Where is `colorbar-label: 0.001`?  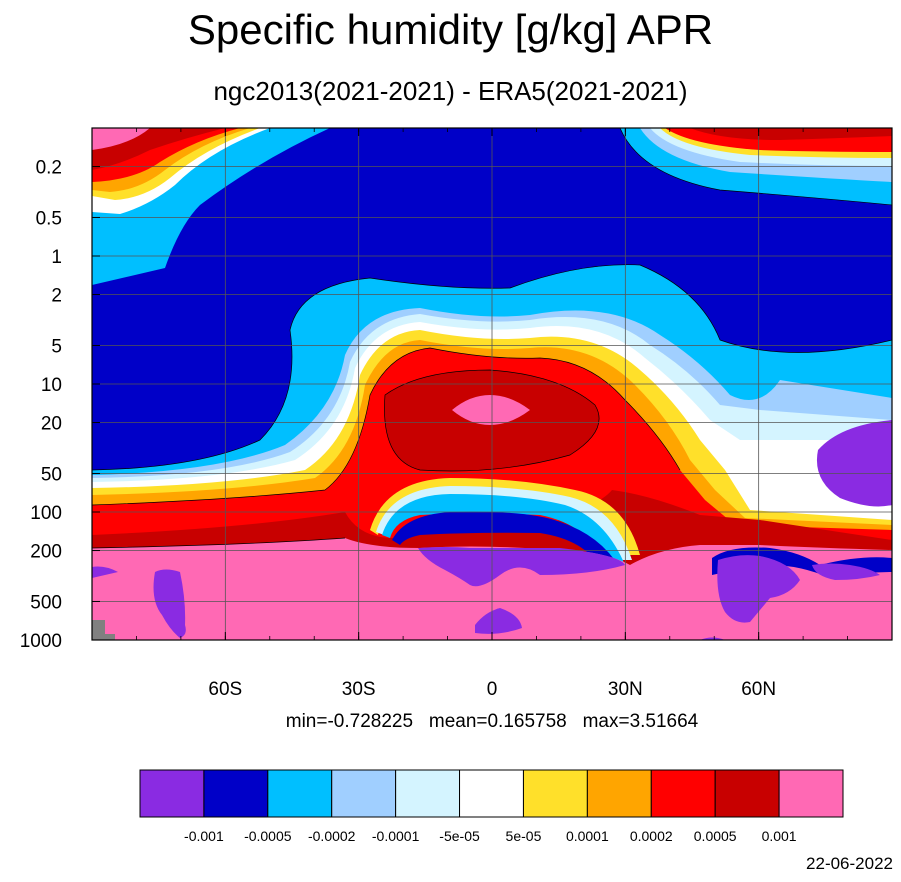
colorbar-label: 0.001 is located at coordinates (779, 836).